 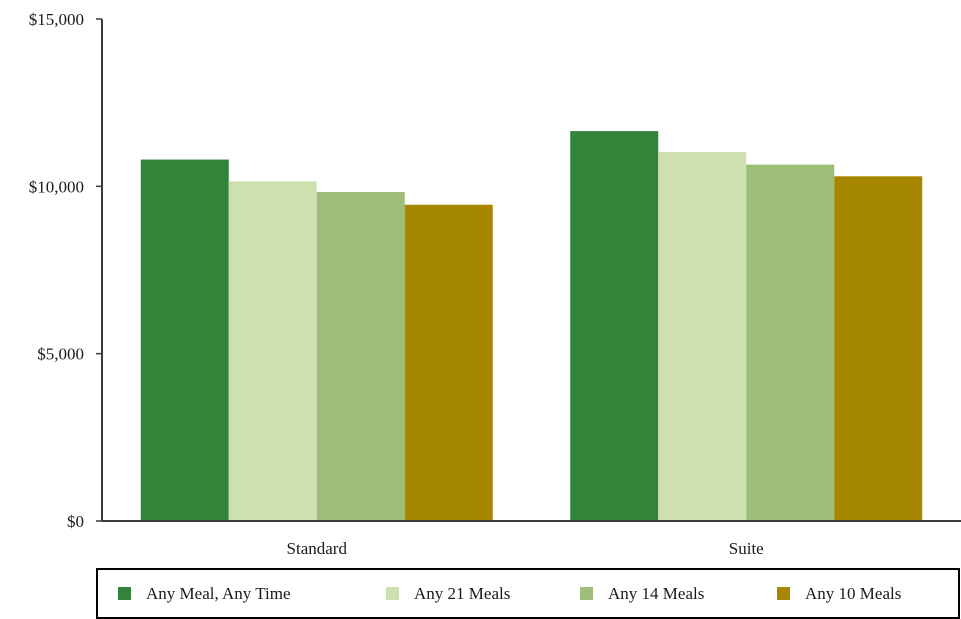 What do you see at coordinates (60, 354) in the screenshot?
I see `y-tick-label: $5,000` at bounding box center [60, 354].